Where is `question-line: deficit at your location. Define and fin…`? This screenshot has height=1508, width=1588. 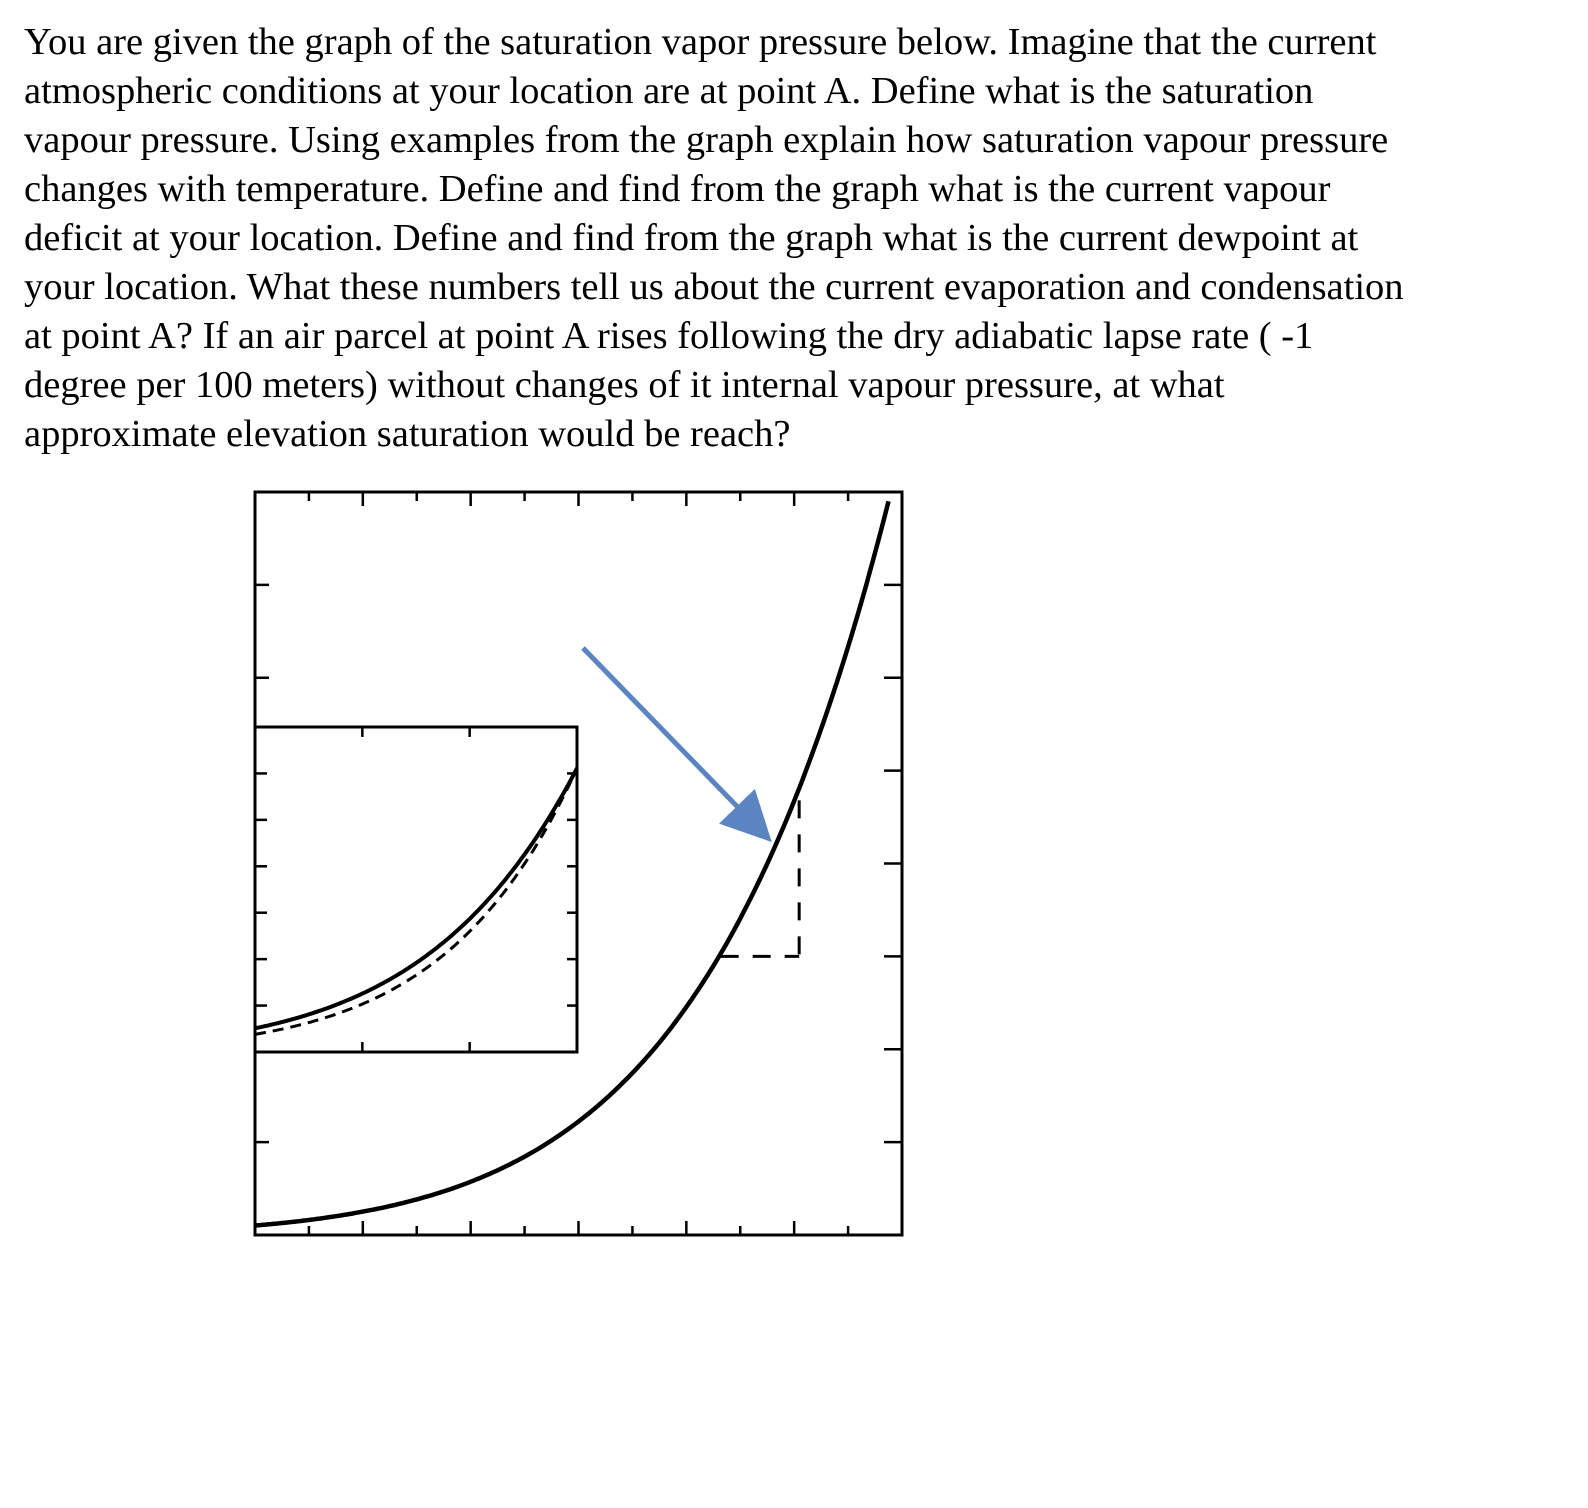 question-line: deficit at your location. Define and fin… is located at coordinates (691, 238).